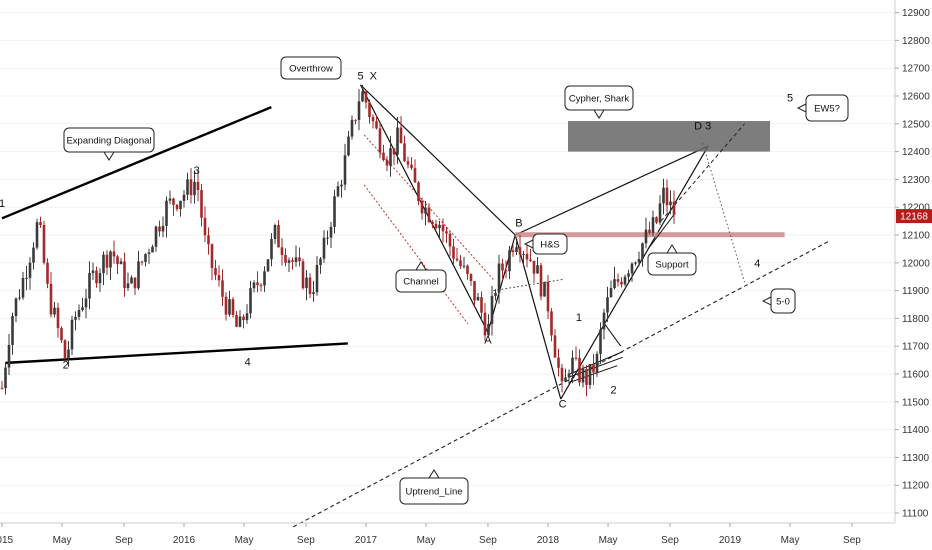  Describe the element at coordinates (730, 540) in the screenshot. I see `x-tick-label: 2019` at that location.